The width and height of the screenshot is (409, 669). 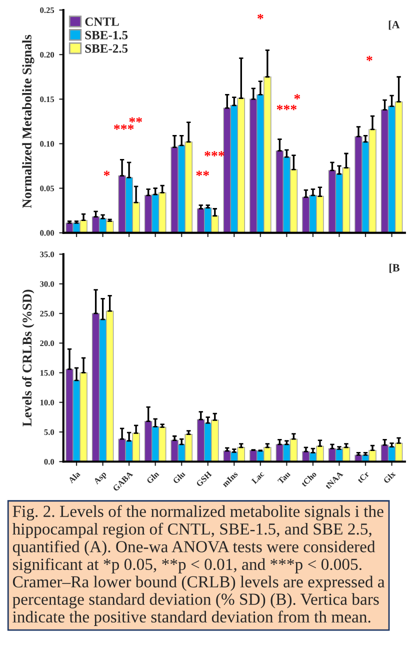 I want to click on y-axis-title: Levels of CRLBs (%SD), so click(x=28, y=358).